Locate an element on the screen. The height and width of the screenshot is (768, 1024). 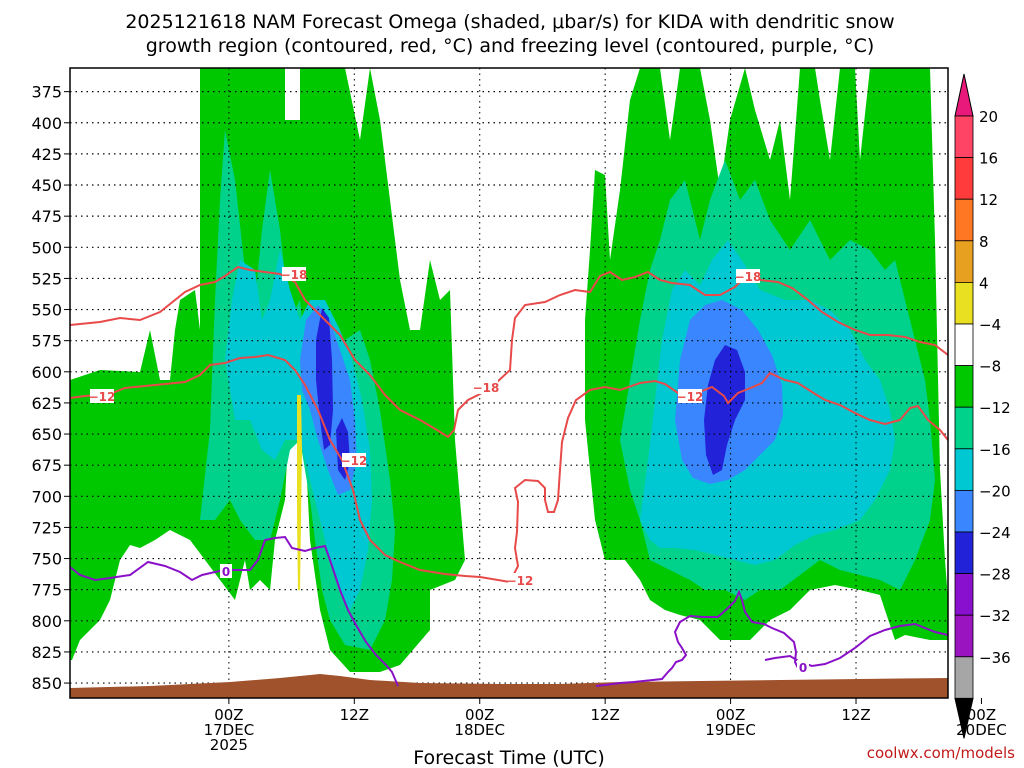
omega-region-yellow-streak is located at coordinates (299, 492).